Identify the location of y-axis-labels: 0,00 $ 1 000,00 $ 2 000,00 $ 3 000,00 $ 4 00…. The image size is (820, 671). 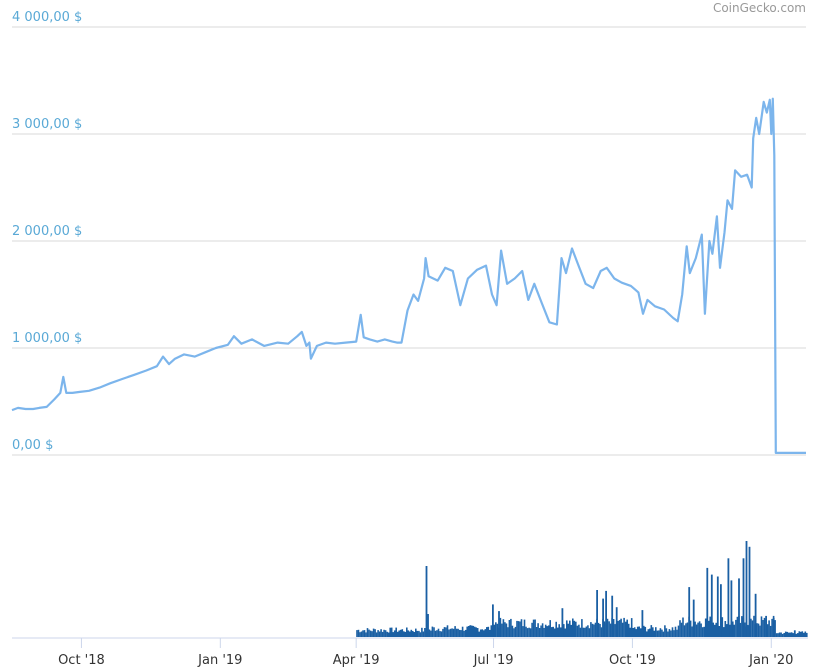
(47, 231).